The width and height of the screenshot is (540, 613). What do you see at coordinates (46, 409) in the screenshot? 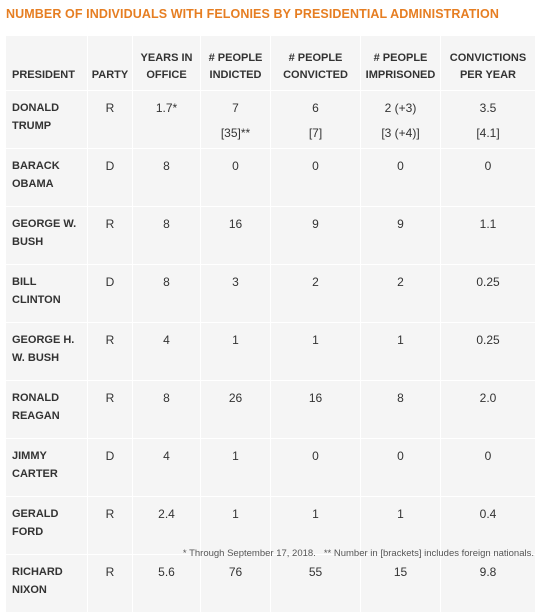
I see `president-name: RONALD REAGAN` at bounding box center [46, 409].